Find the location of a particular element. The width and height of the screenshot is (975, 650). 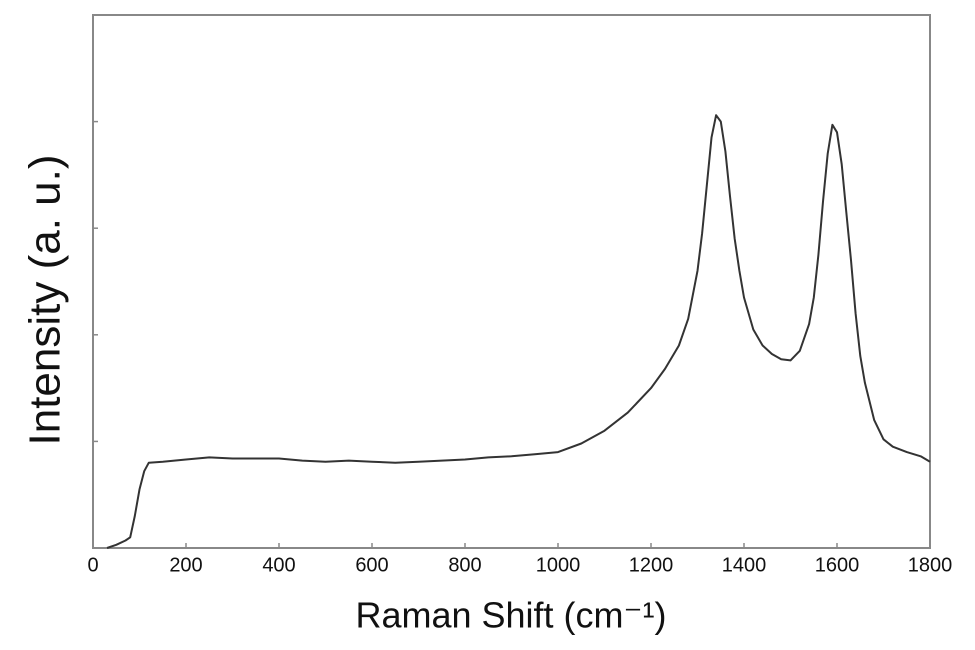

x-tick-label: 400 is located at coordinates (278, 565).